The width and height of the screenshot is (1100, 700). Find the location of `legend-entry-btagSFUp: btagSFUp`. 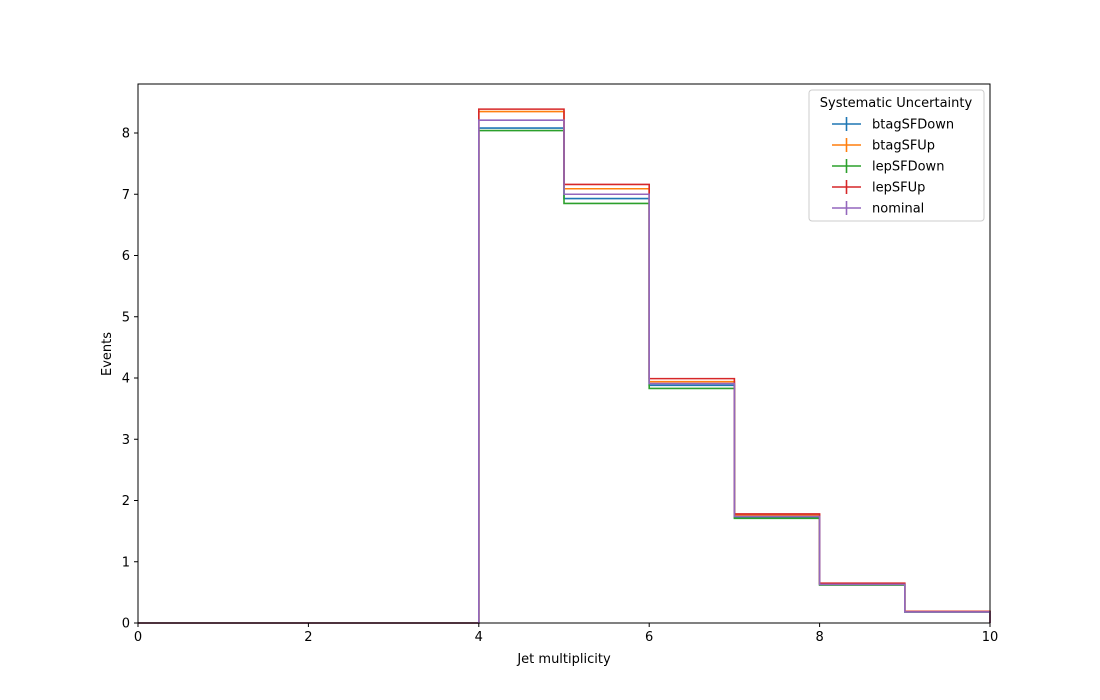

legend-entry-btagSFUp: btagSFUp is located at coordinates (883, 146).